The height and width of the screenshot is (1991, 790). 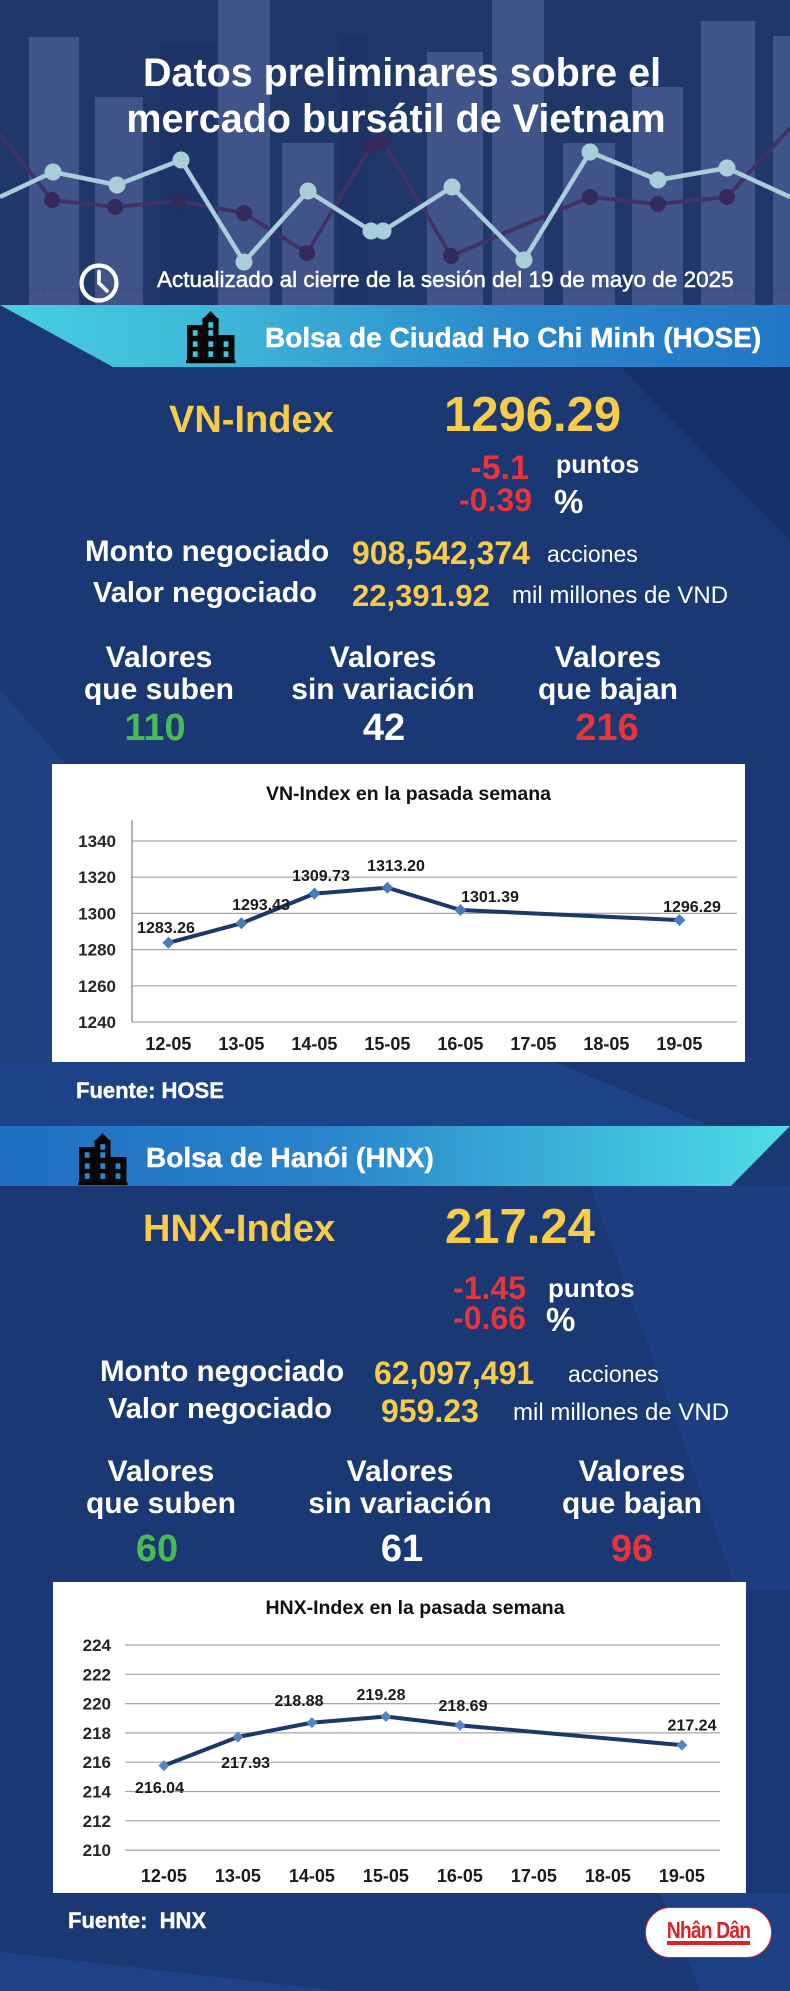 What do you see at coordinates (97, 913) in the screenshot?
I see `svg-text: 1300` at bounding box center [97, 913].